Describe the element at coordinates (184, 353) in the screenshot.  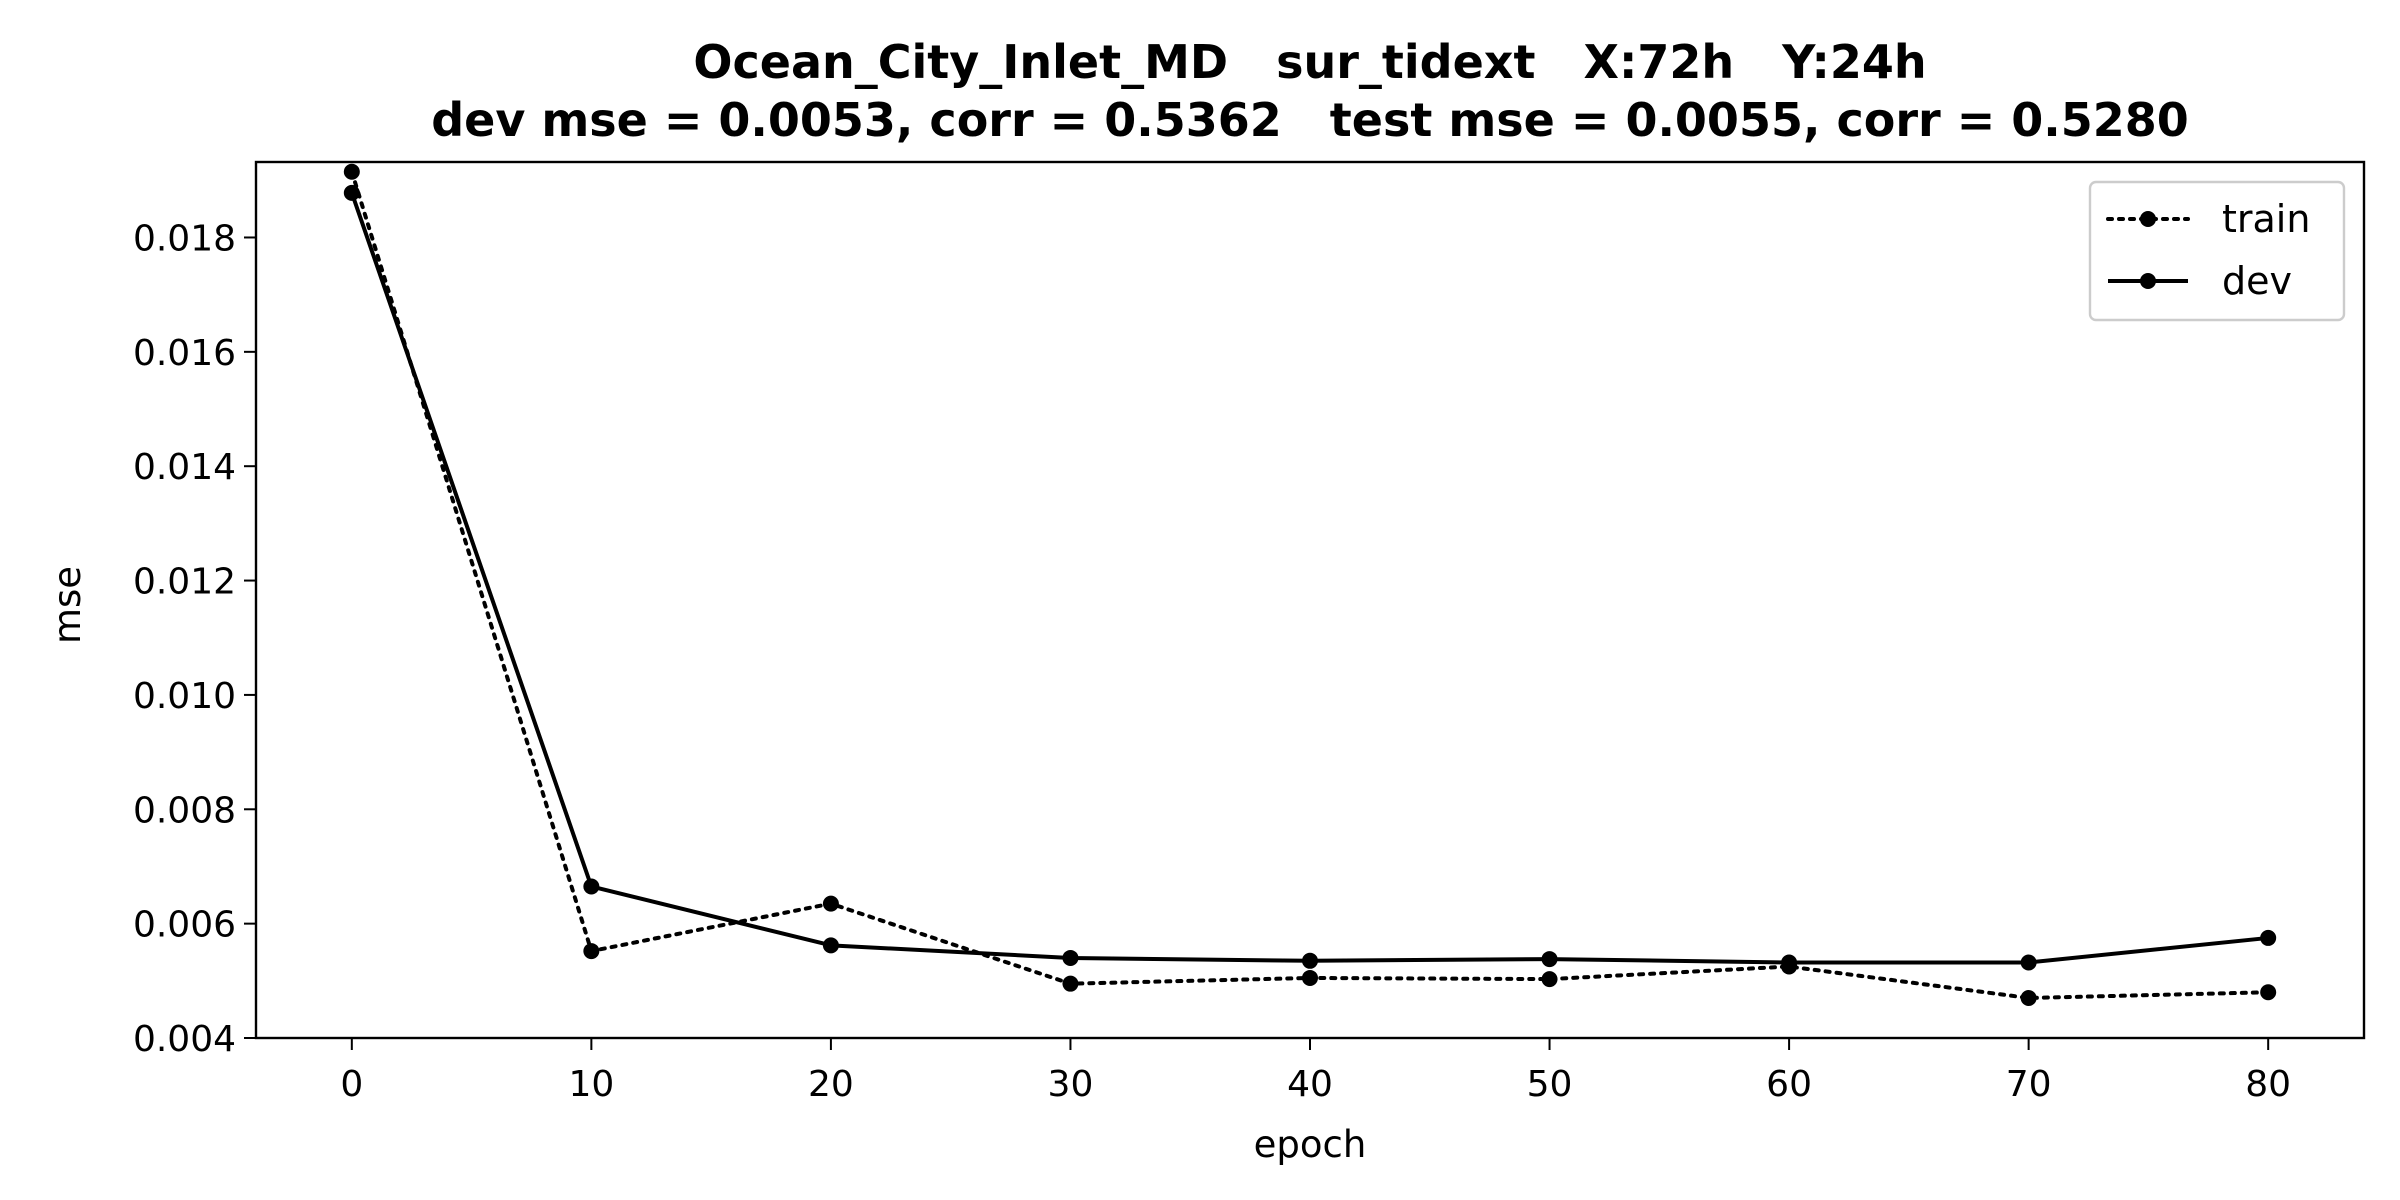
I see `y-tick-label: 0.016` at that location.